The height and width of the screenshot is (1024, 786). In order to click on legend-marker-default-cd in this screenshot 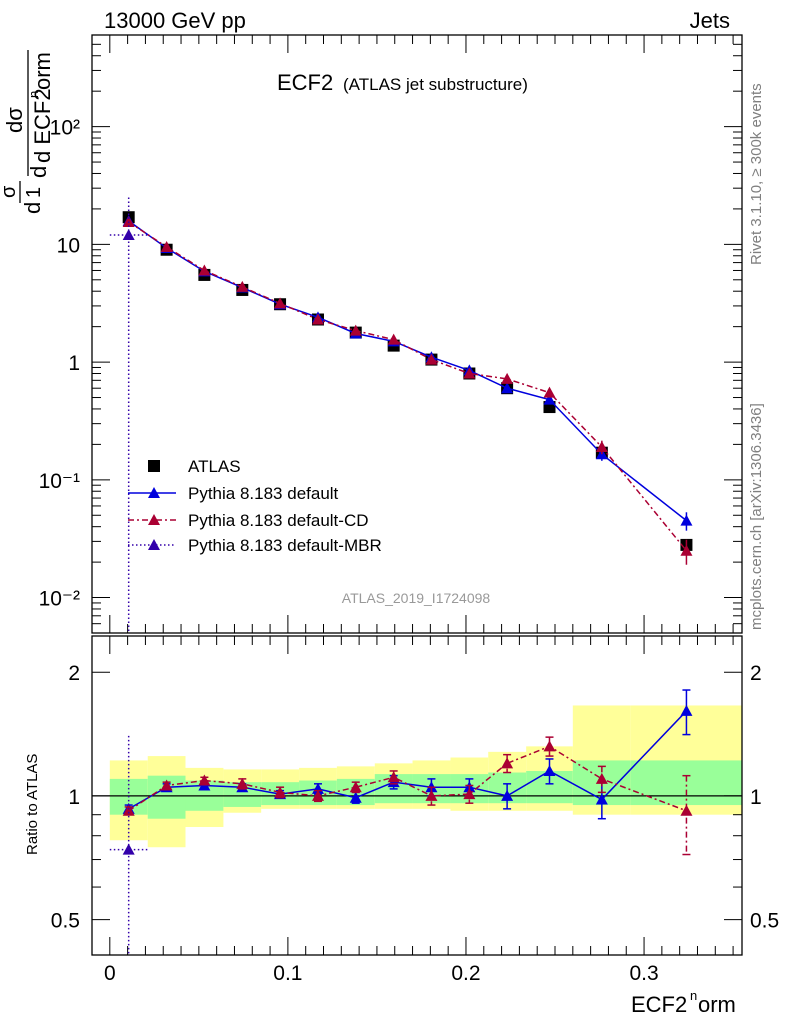, I will do `click(154, 519)`.